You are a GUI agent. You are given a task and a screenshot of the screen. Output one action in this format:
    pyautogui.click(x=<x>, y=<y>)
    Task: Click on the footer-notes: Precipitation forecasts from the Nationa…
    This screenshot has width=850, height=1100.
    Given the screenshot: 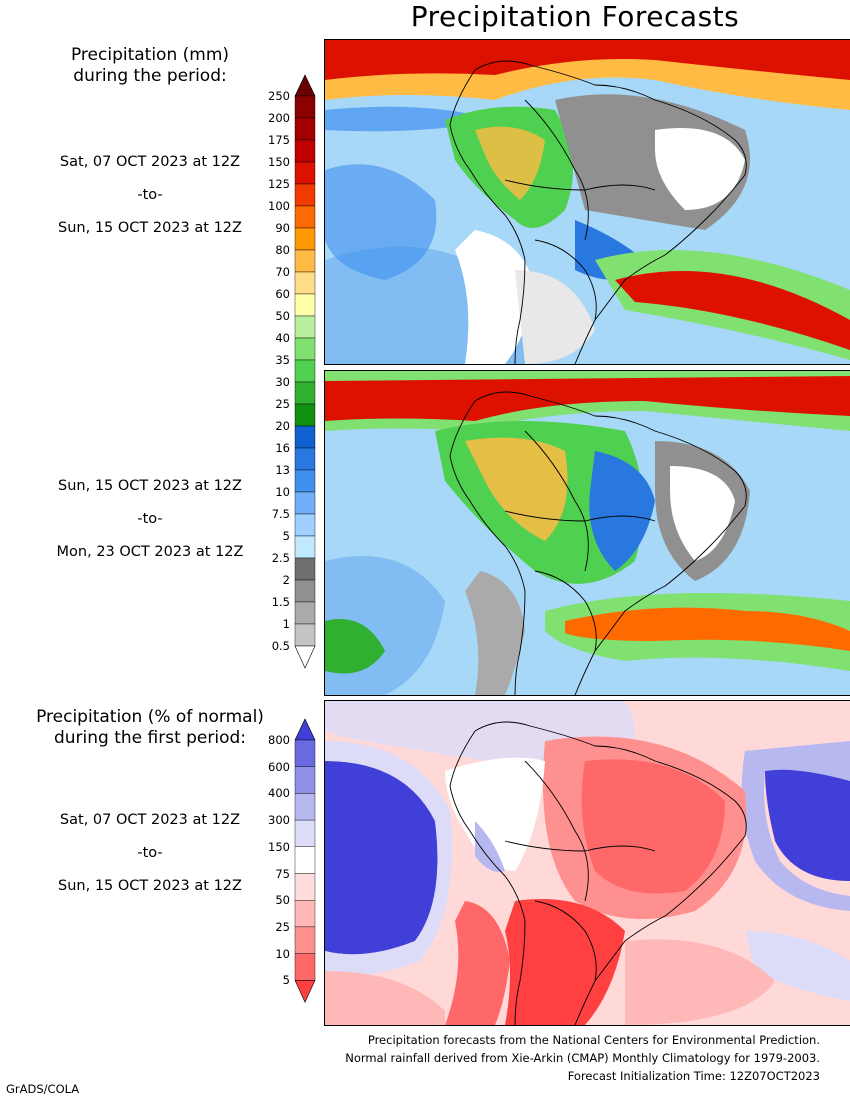 What is the action you would take?
    pyautogui.click(x=582, y=1058)
    